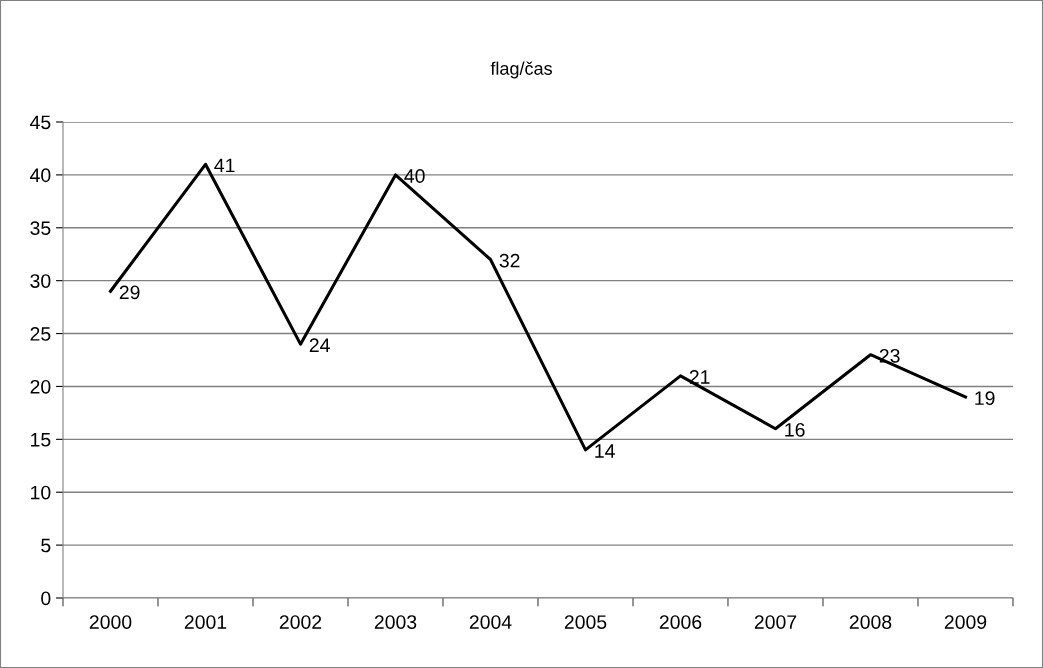 The image size is (1043, 668). What do you see at coordinates (795, 429) in the screenshot?
I see `data-label: 16` at bounding box center [795, 429].